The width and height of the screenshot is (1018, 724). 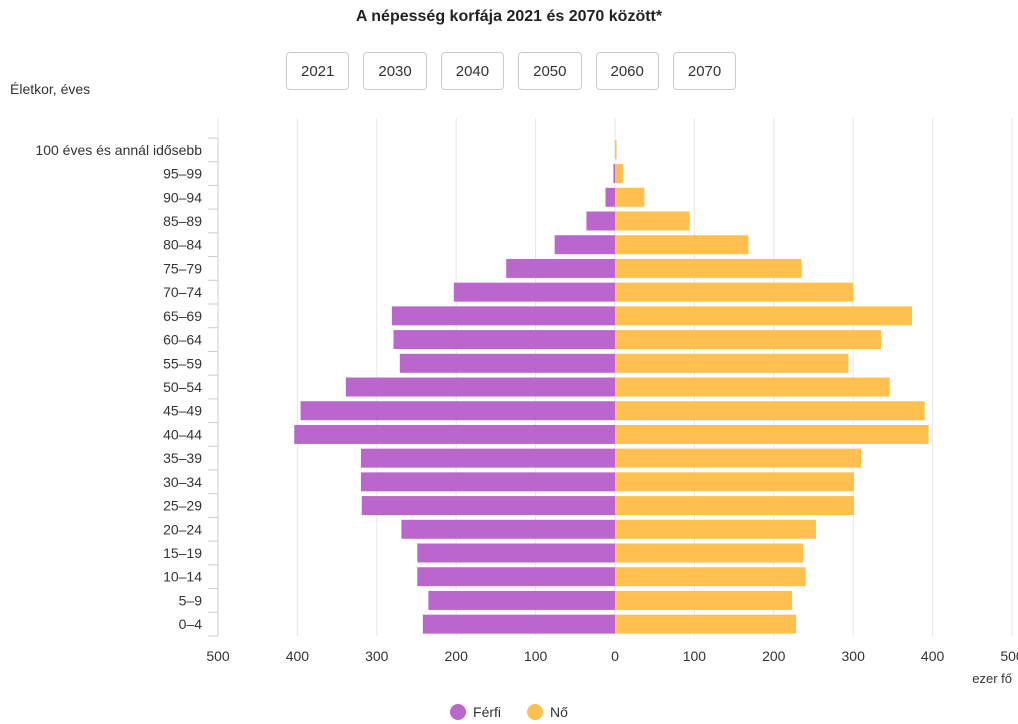 What do you see at coordinates (615, 656) in the screenshot?
I see `x-tick-label-5: 0` at bounding box center [615, 656].